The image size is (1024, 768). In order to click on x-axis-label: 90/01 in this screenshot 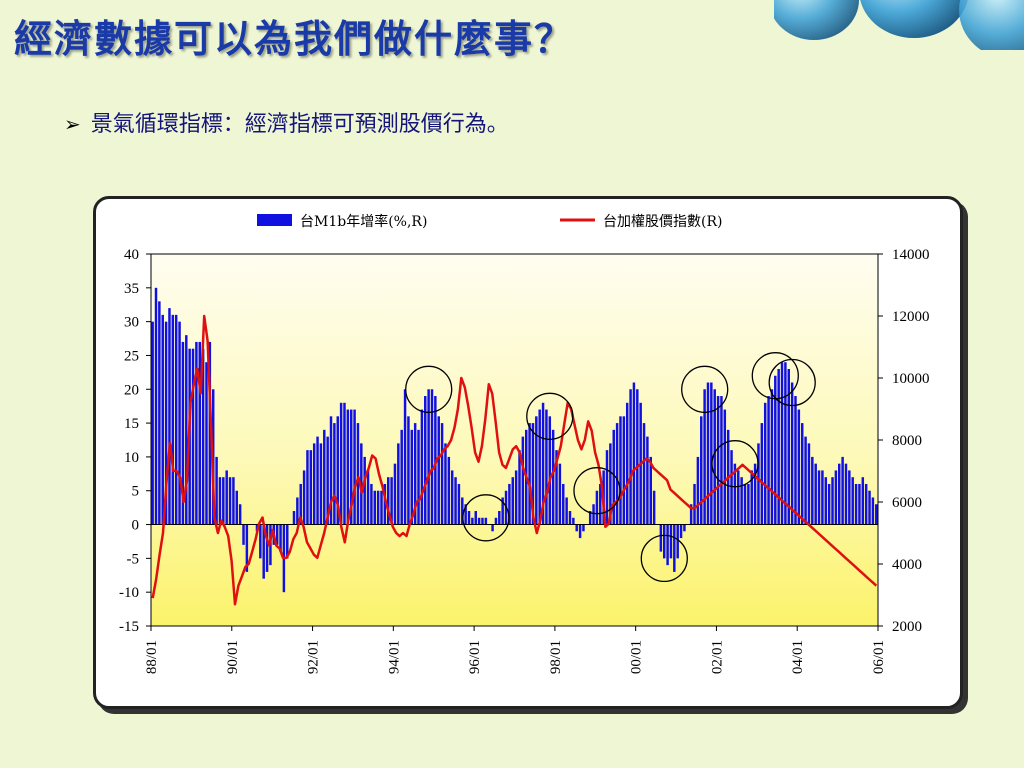, I will do `click(233, 657)`.